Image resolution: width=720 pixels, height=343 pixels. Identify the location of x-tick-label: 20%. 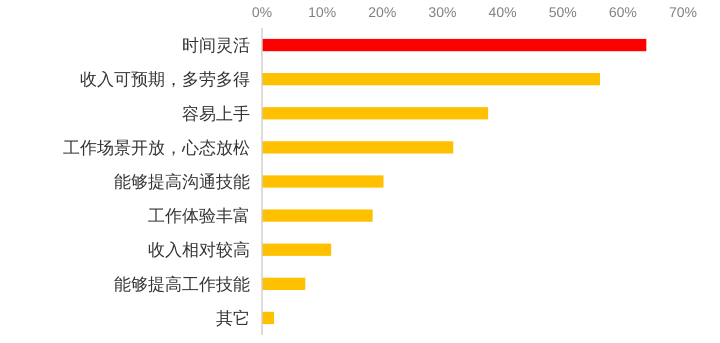
(382, 12).